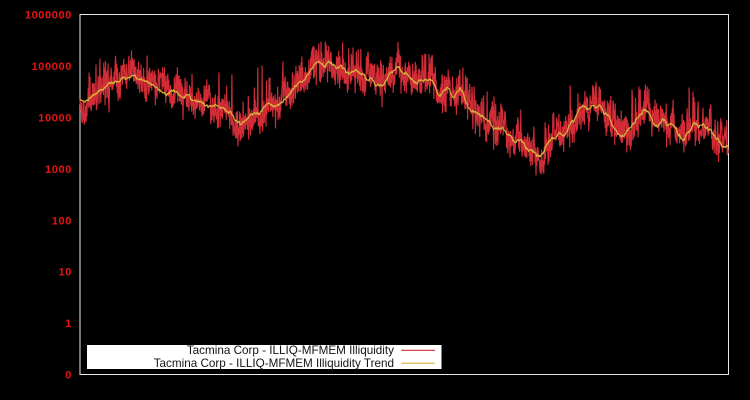 The width and height of the screenshot is (750, 400). Describe the element at coordinates (68, 324) in the screenshot. I see `svg-text: 1` at that location.